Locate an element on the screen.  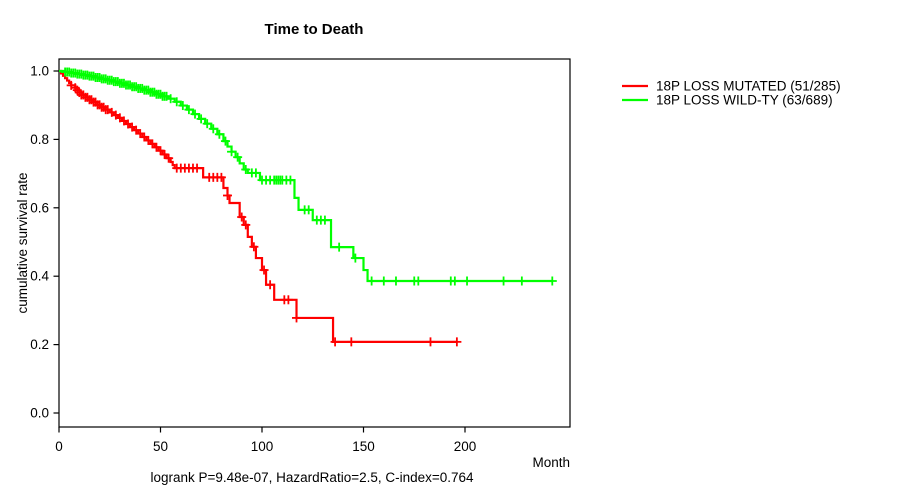
chart-title: Time to Death is located at coordinates (314, 29).